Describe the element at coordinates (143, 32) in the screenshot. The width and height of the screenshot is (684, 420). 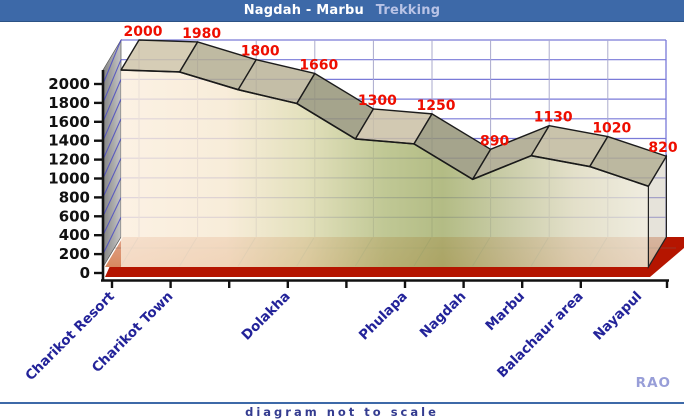
I see `value-label: 2000` at that location.